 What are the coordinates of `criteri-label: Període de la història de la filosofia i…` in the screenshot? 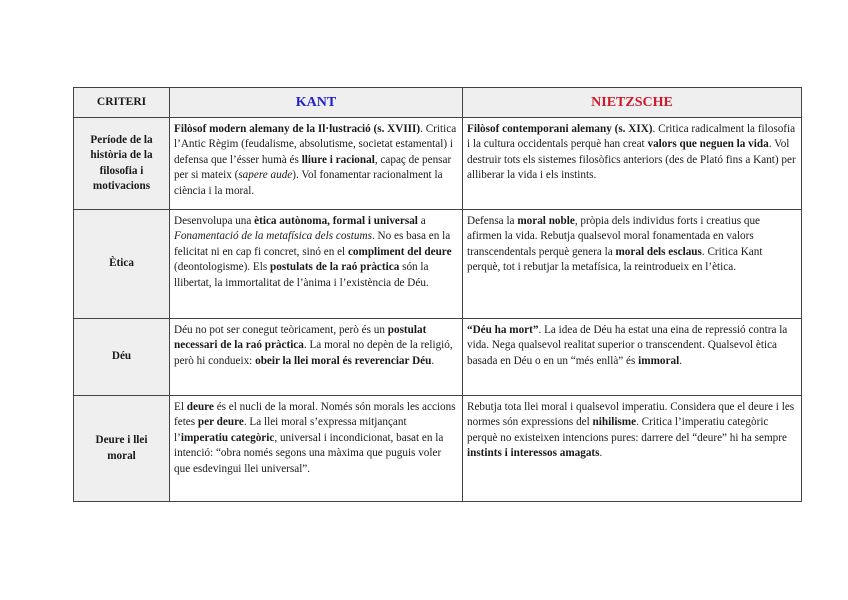 It's located at (121, 163).